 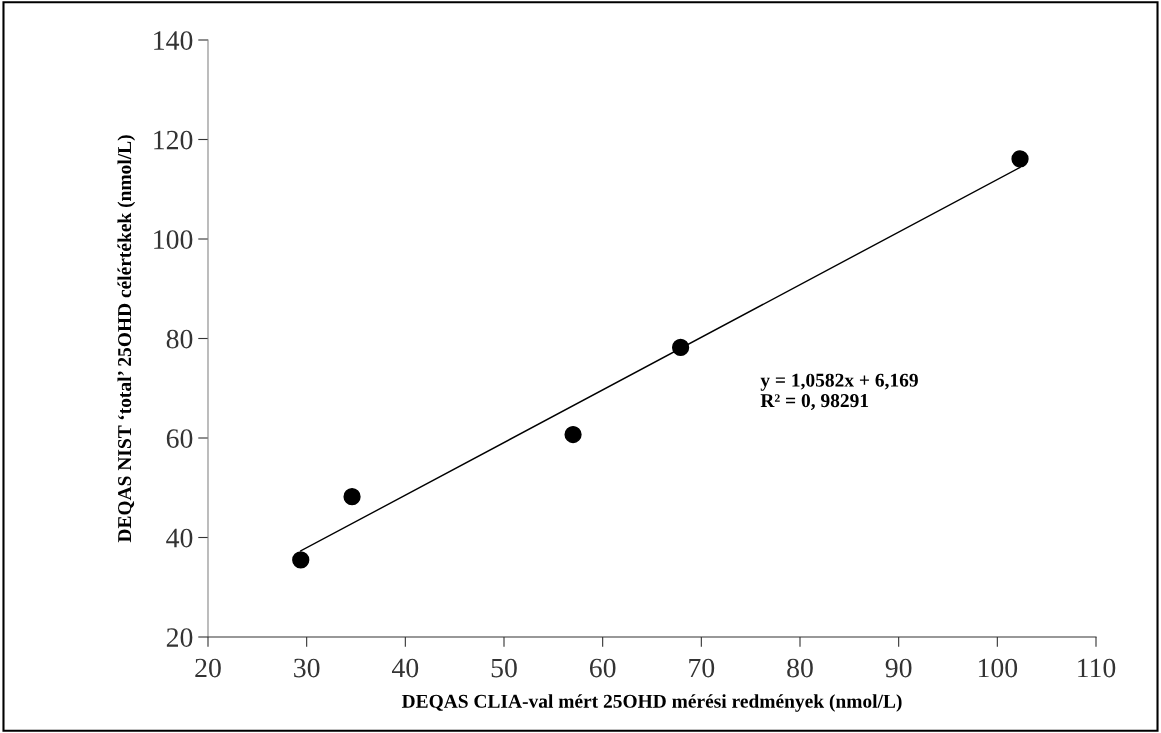 I want to click on x-tick-label: 30, so click(x=307, y=668).